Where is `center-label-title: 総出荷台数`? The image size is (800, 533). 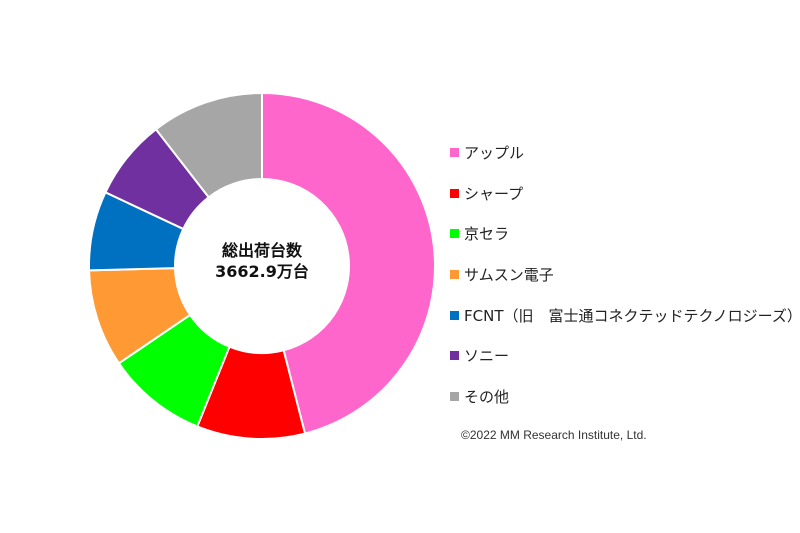
center-label-title: 総出荷台数 is located at coordinates (261, 250).